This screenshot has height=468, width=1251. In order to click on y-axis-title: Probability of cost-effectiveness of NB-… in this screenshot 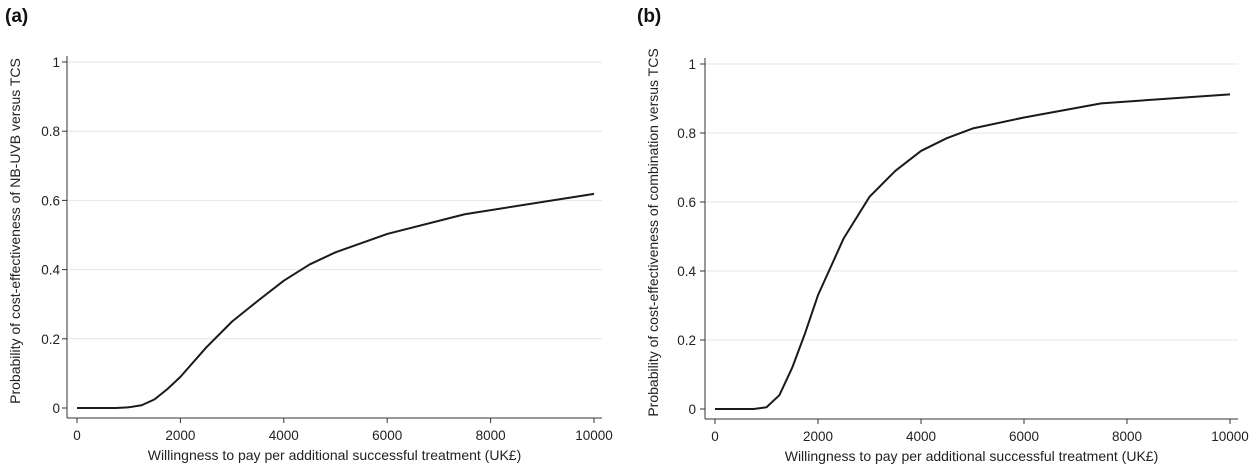, I will do `click(15, 231)`.